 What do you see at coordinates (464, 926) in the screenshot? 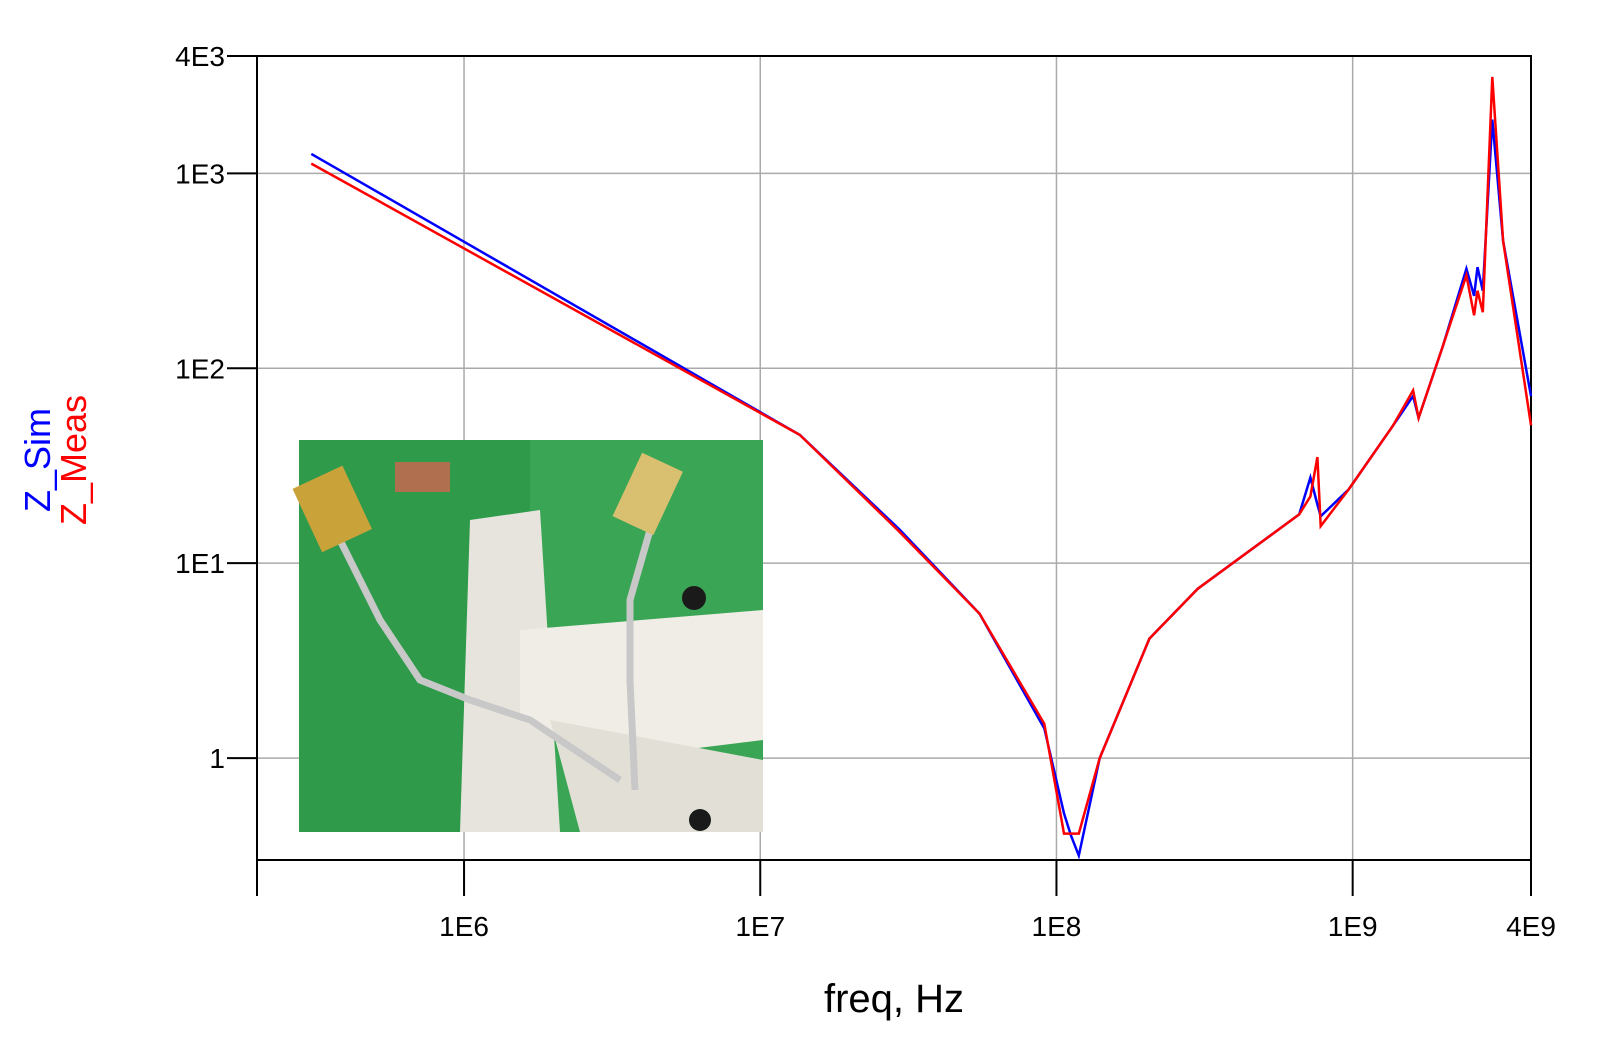
I see `x-tick-label: 1E6` at bounding box center [464, 926].